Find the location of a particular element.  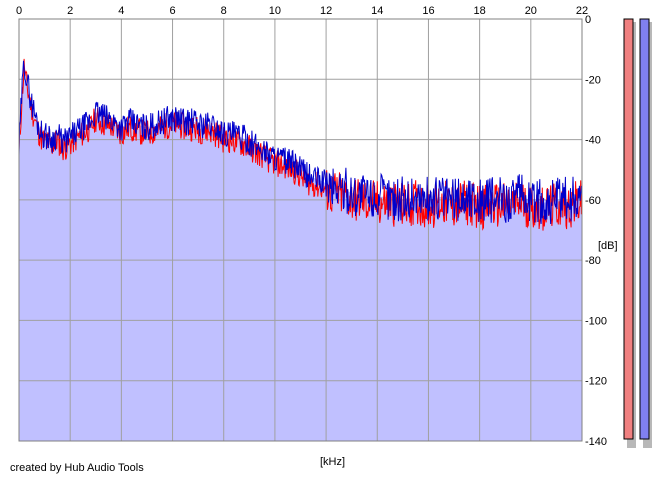

y-tick-label: -120 is located at coordinates (596, 382).